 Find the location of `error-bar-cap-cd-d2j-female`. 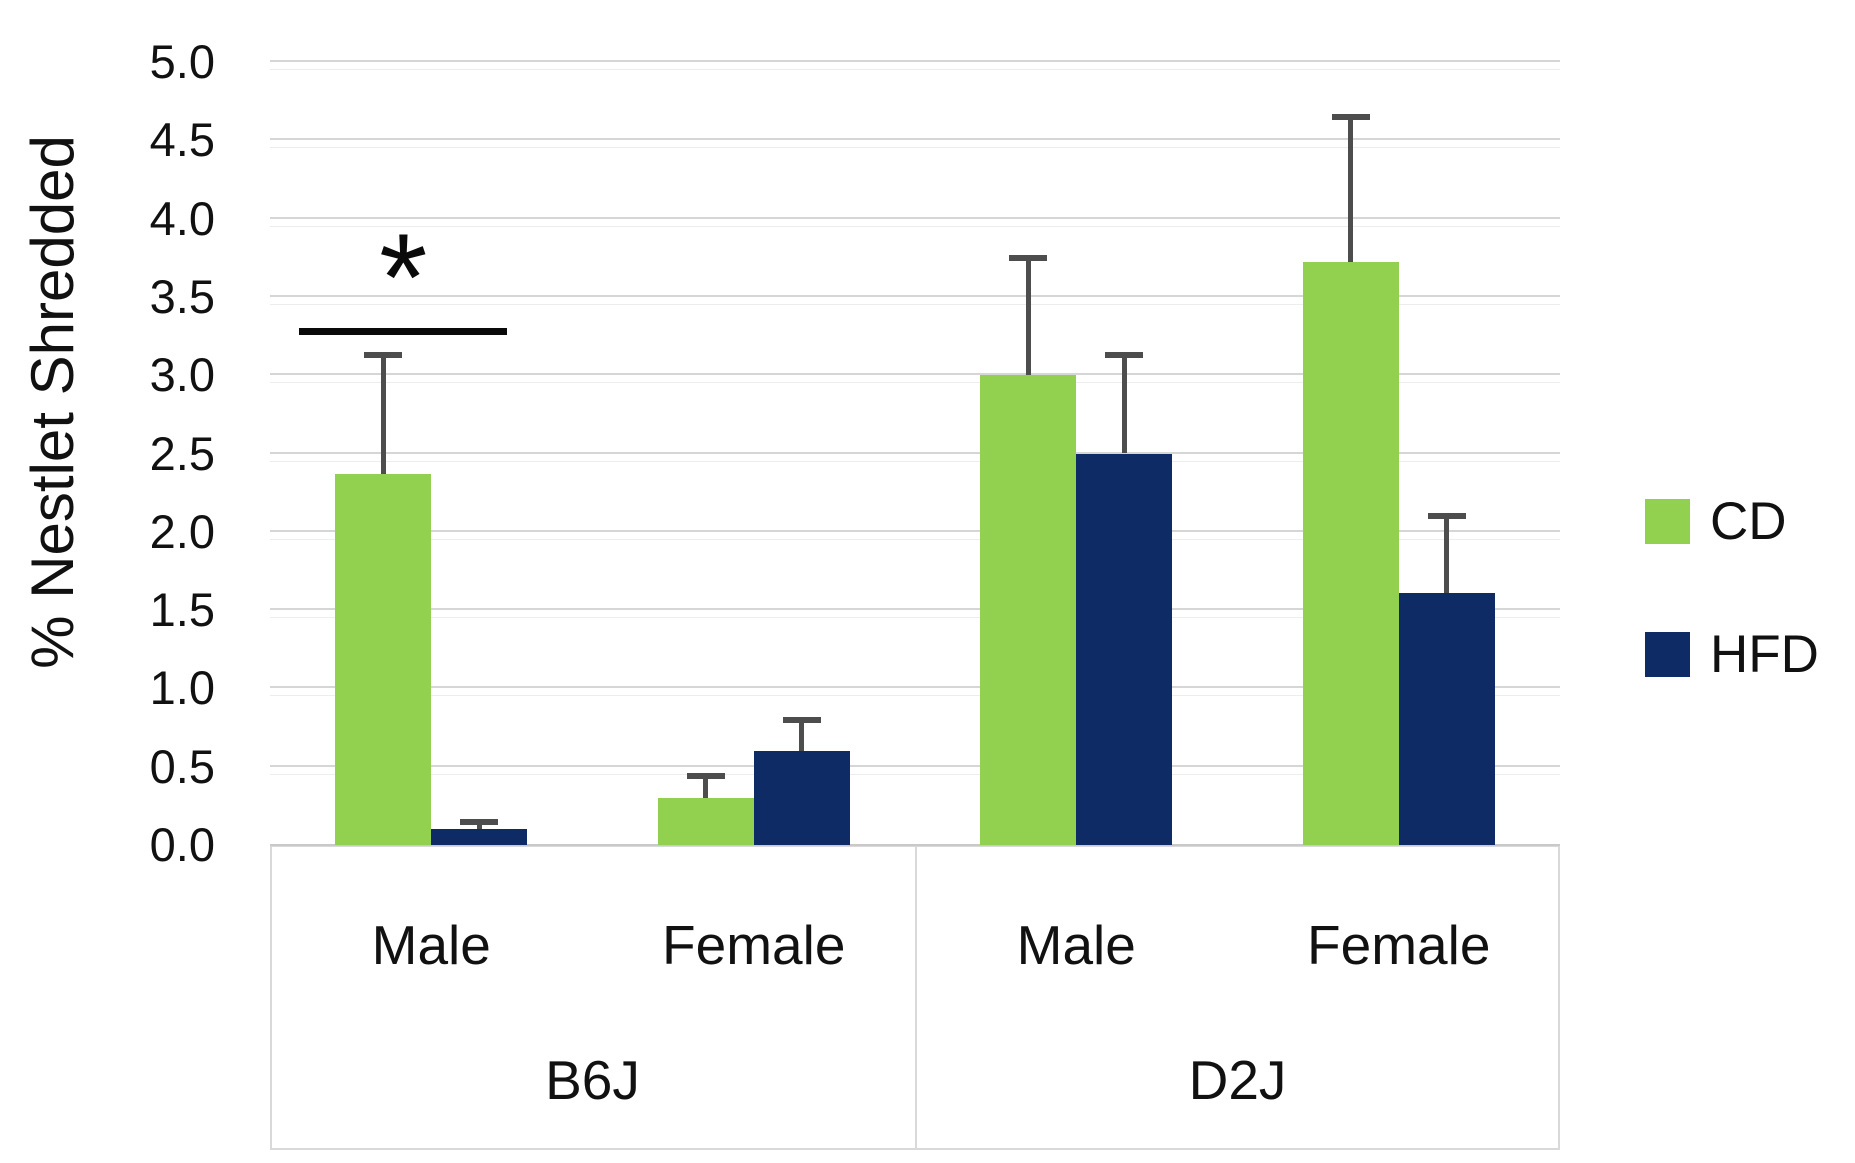

error-bar-cap-cd-d2j-female is located at coordinates (1350, 116).